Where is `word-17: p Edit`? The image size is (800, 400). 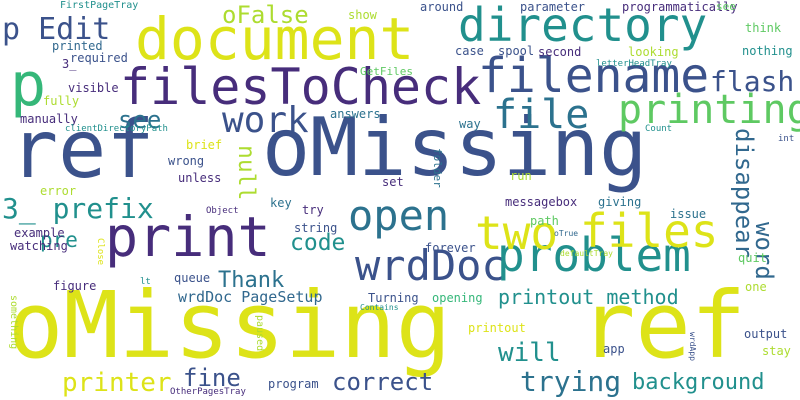
word-17: p Edit is located at coordinates (56, 29).